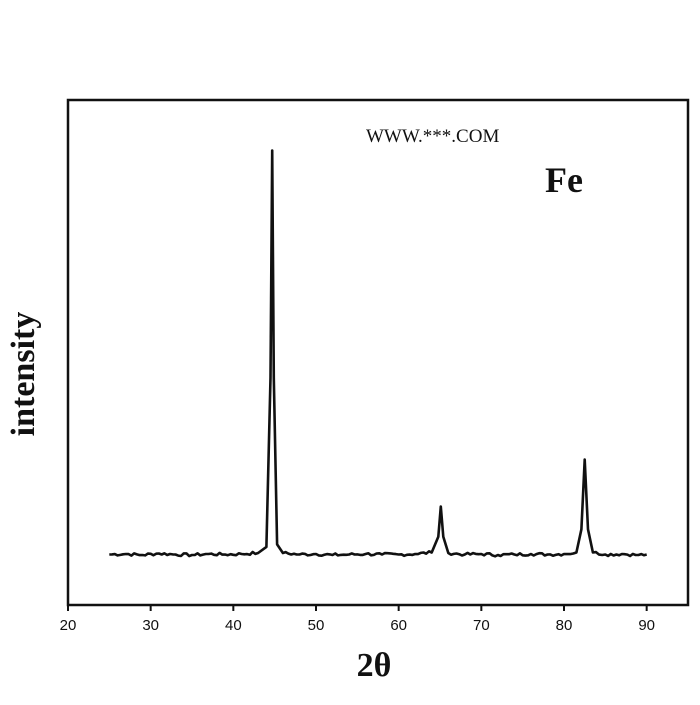 The image size is (700, 705). I want to click on x-tick-label: 50, so click(316, 625).